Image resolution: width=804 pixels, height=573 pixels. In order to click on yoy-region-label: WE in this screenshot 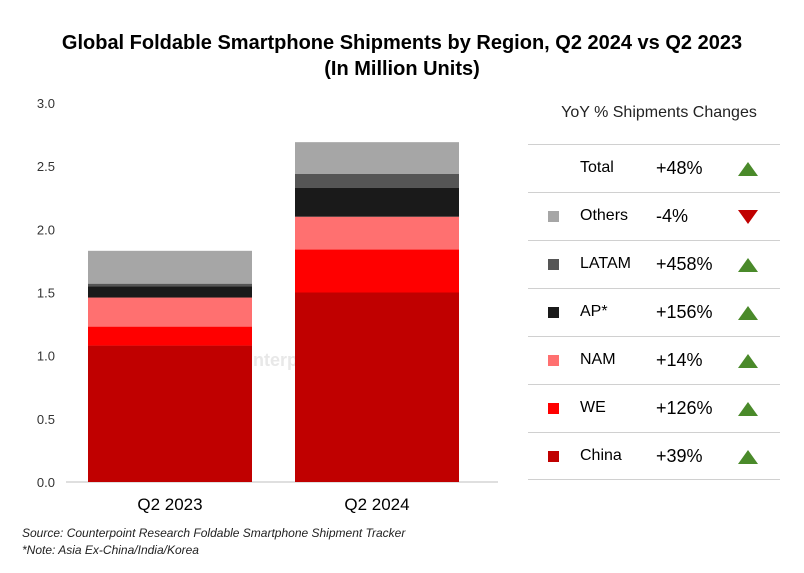, I will do `click(593, 407)`.